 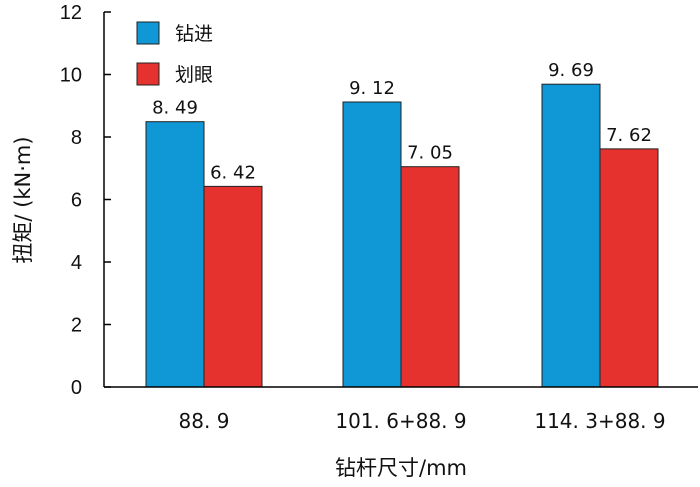 I want to click on x-ticks-group: 88. 9 101. 6+88. 9 114. 3+88. 9, so click(x=422, y=421).